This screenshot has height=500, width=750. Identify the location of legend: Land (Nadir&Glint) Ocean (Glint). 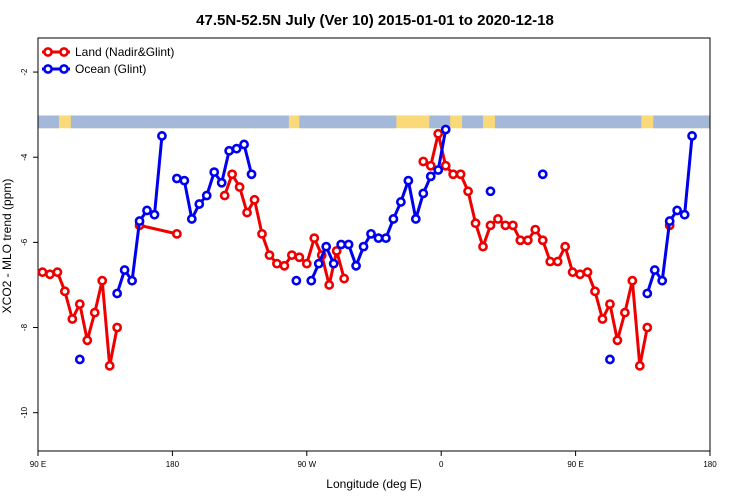
(108, 60).